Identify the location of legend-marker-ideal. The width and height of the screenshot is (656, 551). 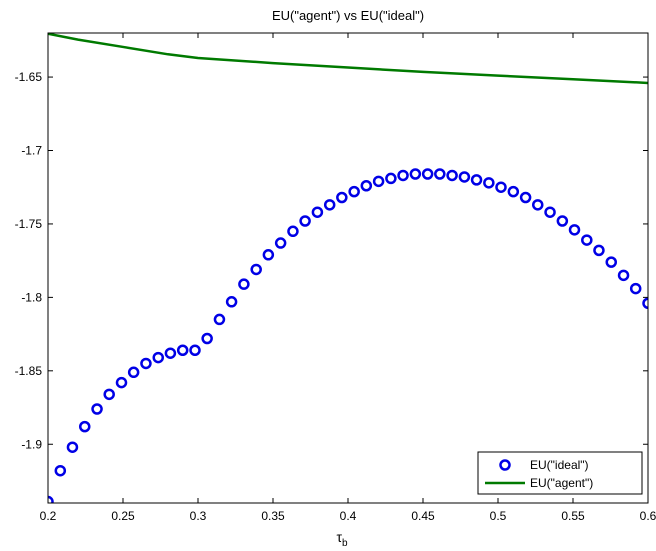
(505, 465).